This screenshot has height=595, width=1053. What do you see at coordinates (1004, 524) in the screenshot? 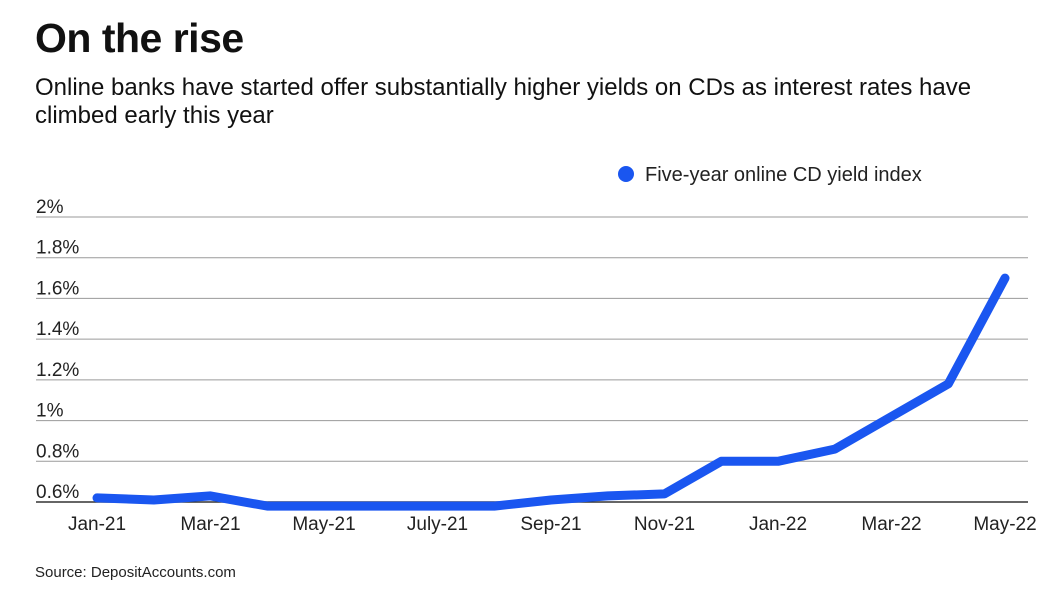
I see `x-tick-label: May-22` at bounding box center [1004, 524].